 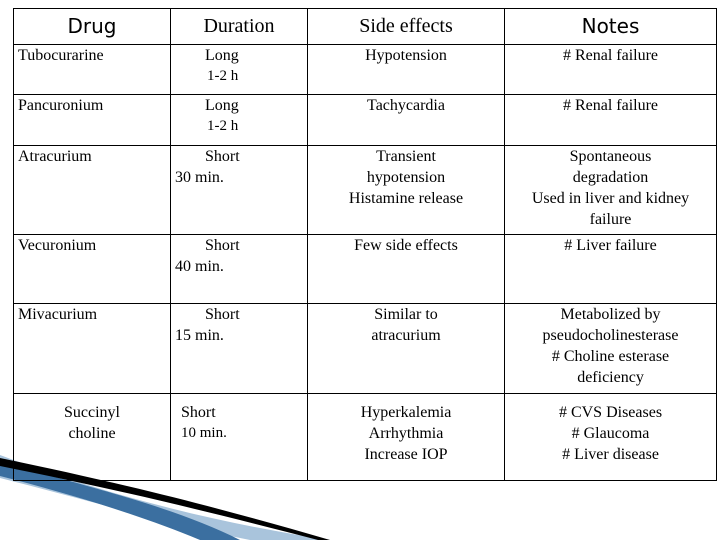 What do you see at coordinates (406, 177) in the screenshot?
I see `side-effect-text: hypotension` at bounding box center [406, 177].